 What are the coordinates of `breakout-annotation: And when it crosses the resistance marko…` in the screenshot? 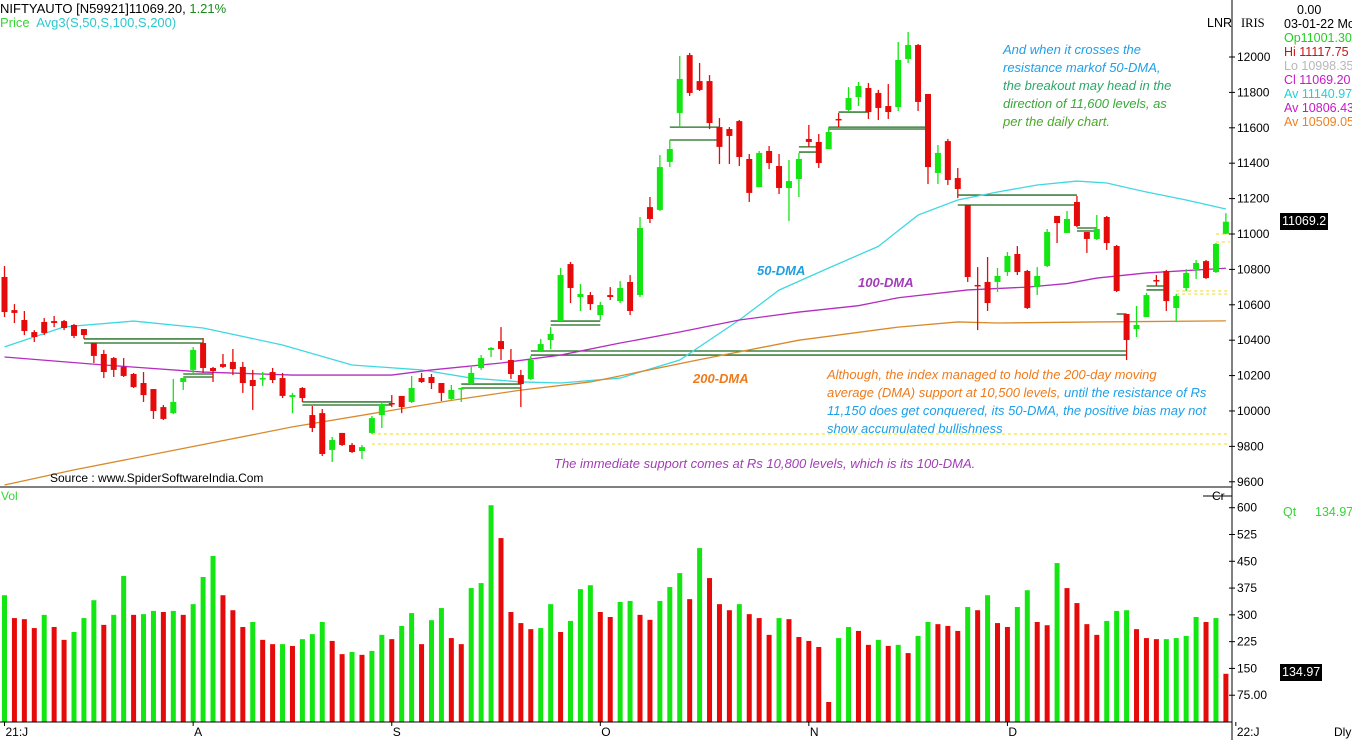 It's located at (1087, 86).